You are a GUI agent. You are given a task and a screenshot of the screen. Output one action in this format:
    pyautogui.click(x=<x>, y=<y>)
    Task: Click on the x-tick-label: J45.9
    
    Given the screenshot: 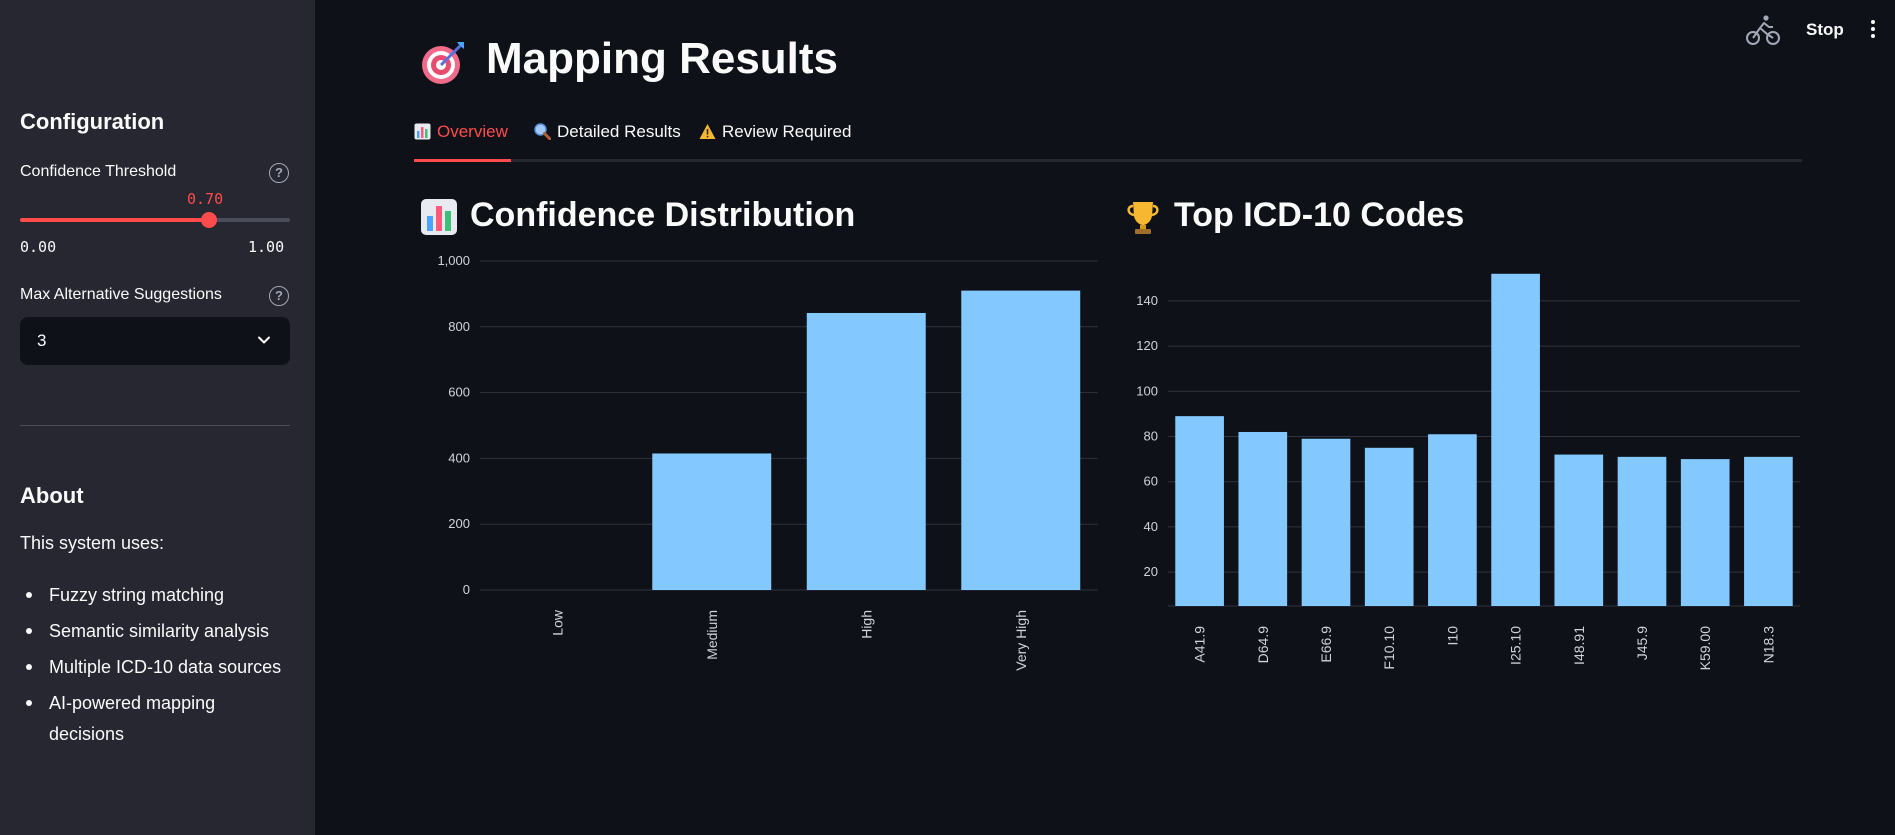 What is the action you would take?
    pyautogui.click(x=1642, y=643)
    